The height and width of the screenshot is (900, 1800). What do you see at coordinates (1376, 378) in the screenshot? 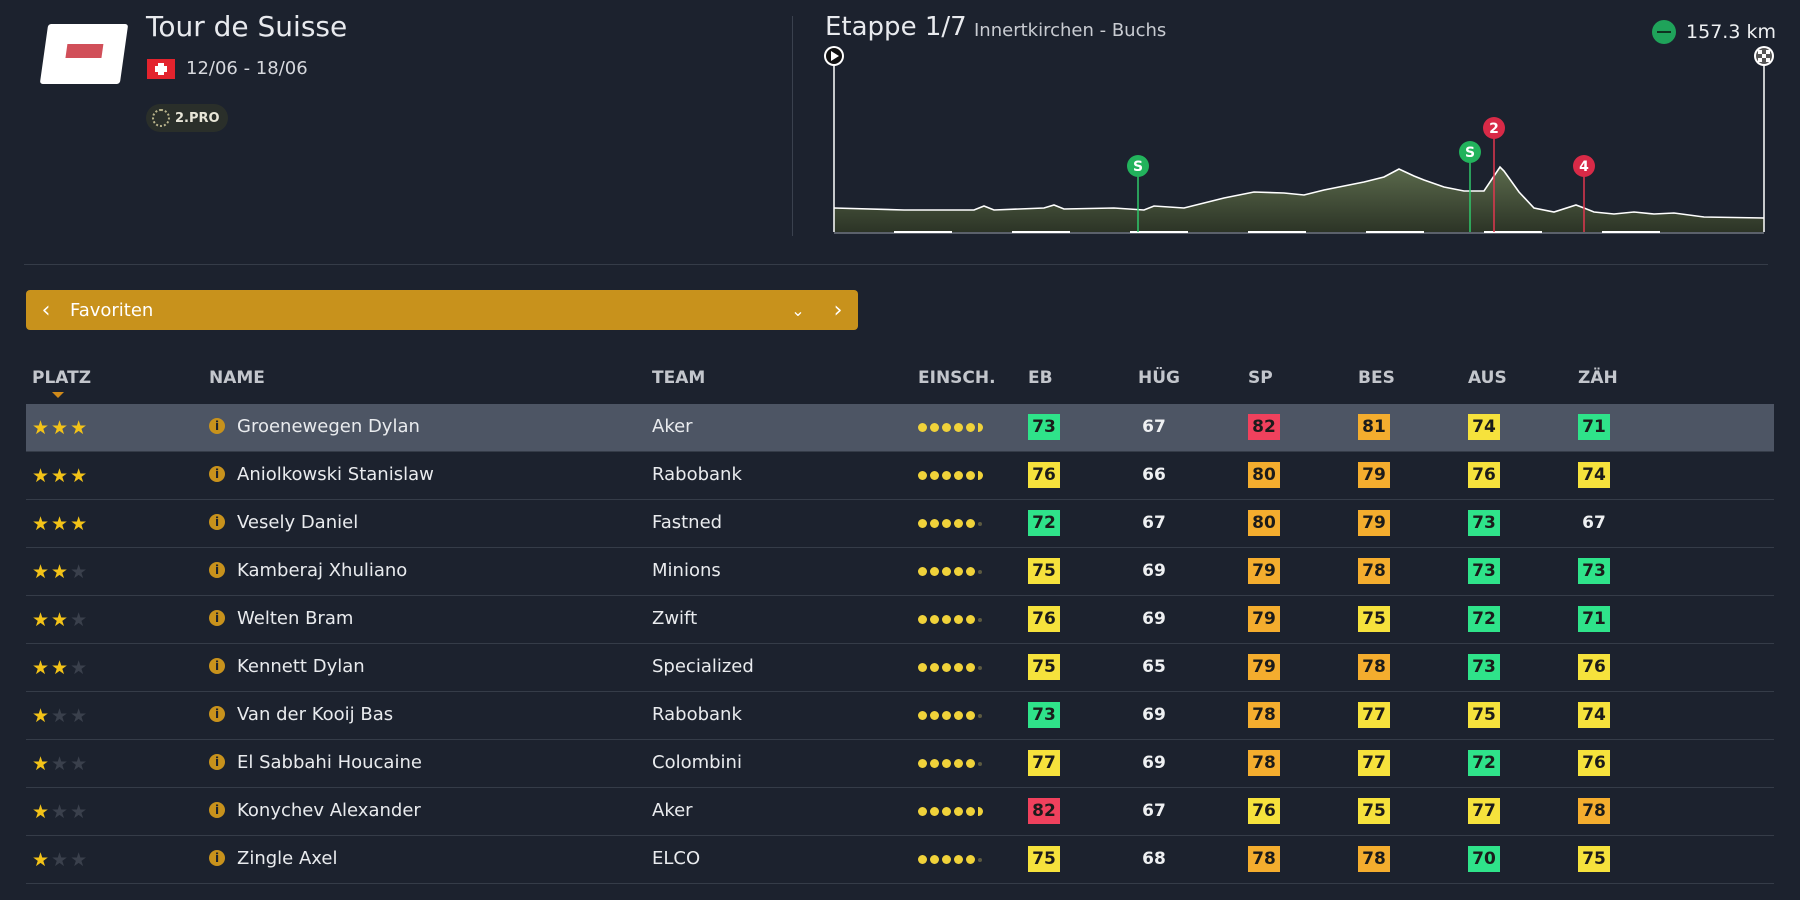
I see `col-bes: BES` at bounding box center [1376, 378].